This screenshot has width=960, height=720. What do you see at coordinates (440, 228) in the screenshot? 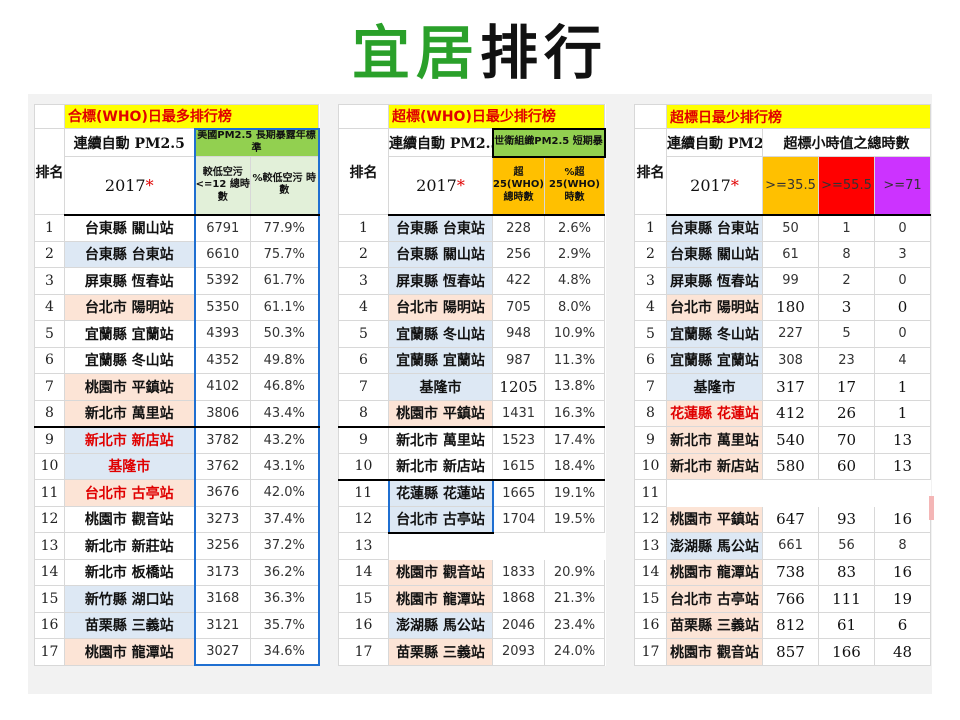
I see `station-cell: 台東縣 台東站` at bounding box center [440, 228].